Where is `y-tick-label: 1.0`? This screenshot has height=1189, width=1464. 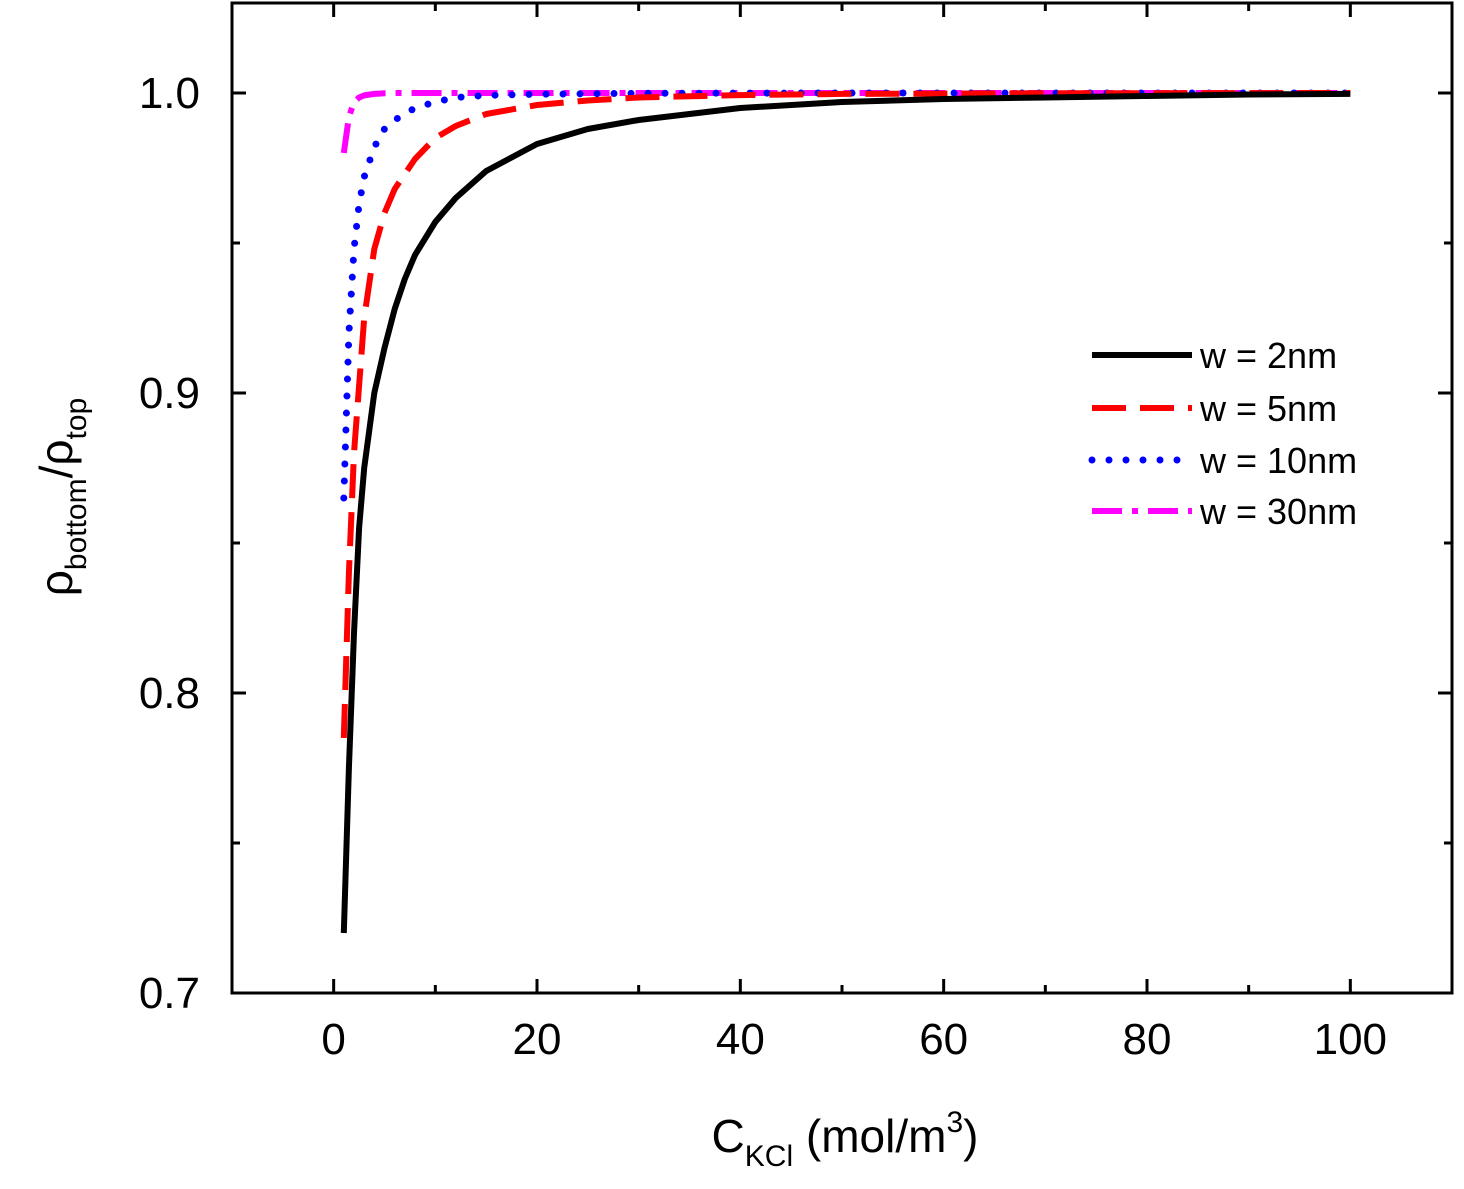
y-tick-label: 1.0 is located at coordinates (169, 93).